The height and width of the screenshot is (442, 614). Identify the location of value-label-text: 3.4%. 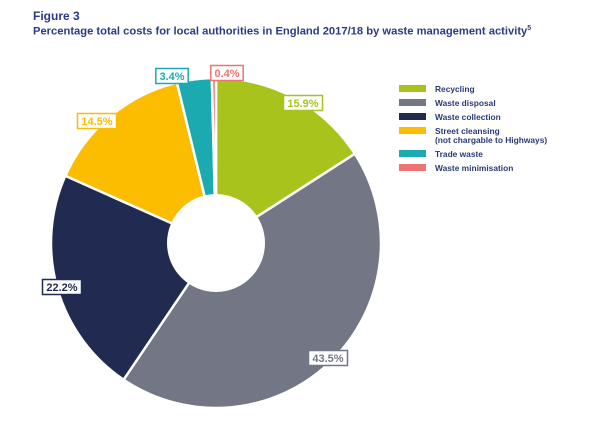
(171, 77).